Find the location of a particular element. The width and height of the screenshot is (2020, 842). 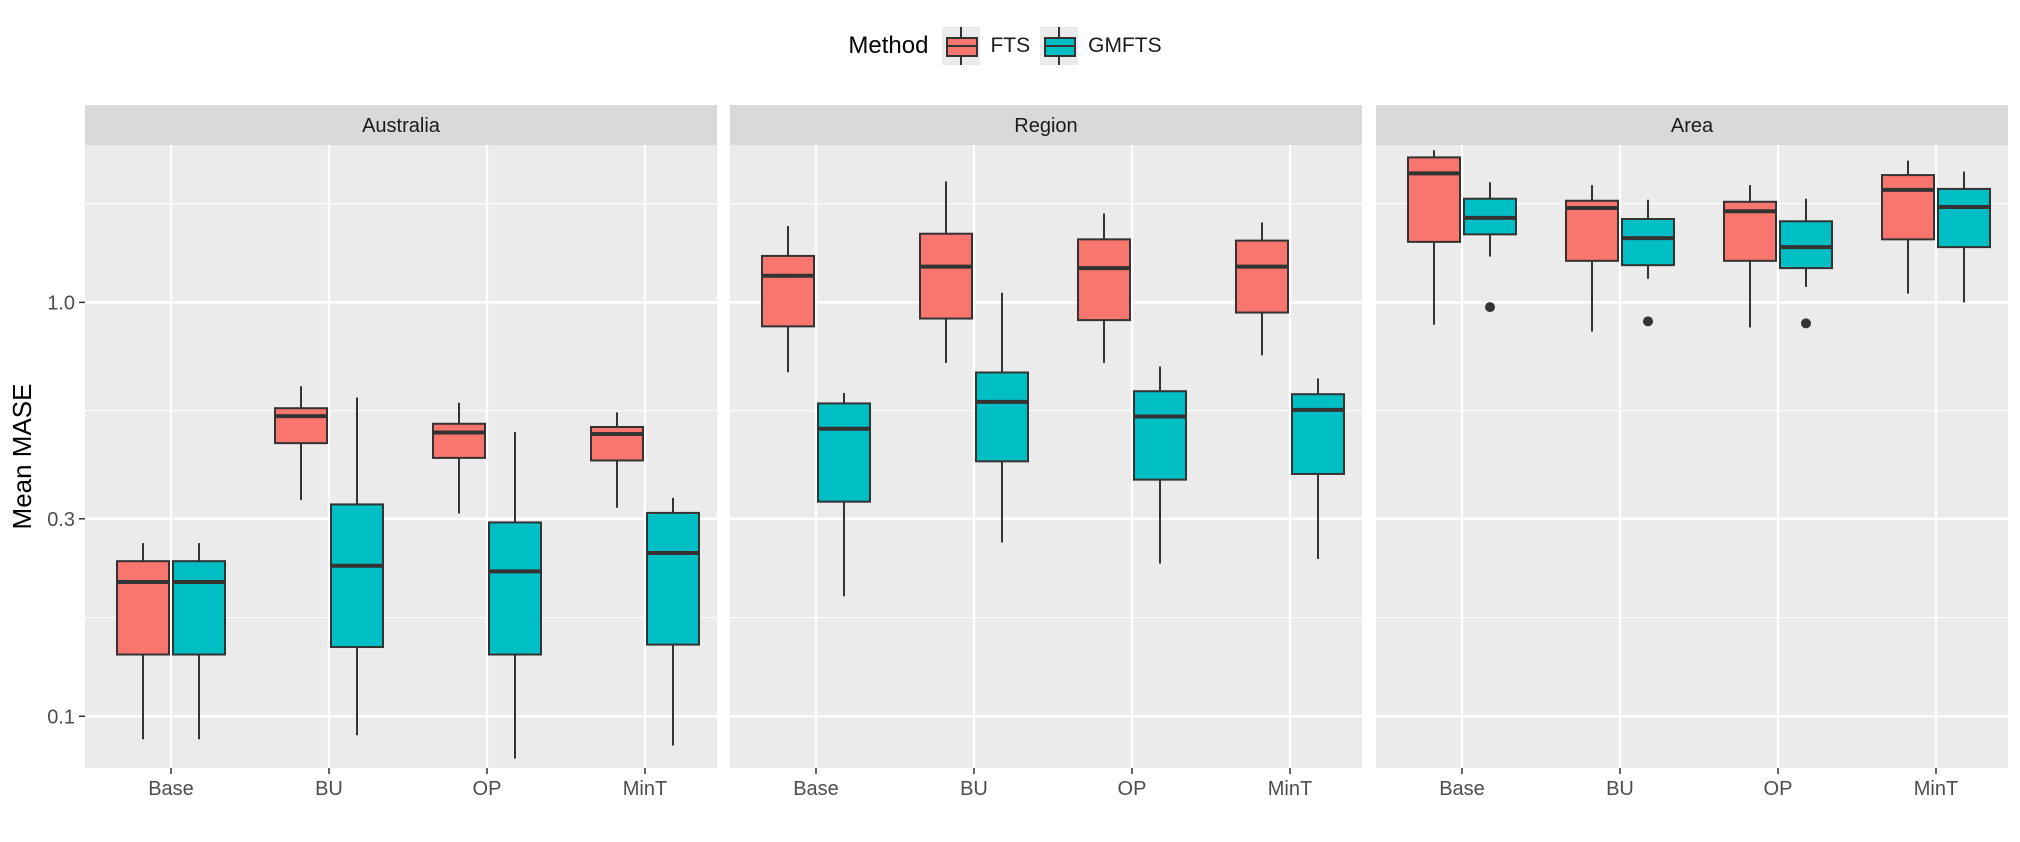

panel-strip-title: Australia is located at coordinates (401, 126).